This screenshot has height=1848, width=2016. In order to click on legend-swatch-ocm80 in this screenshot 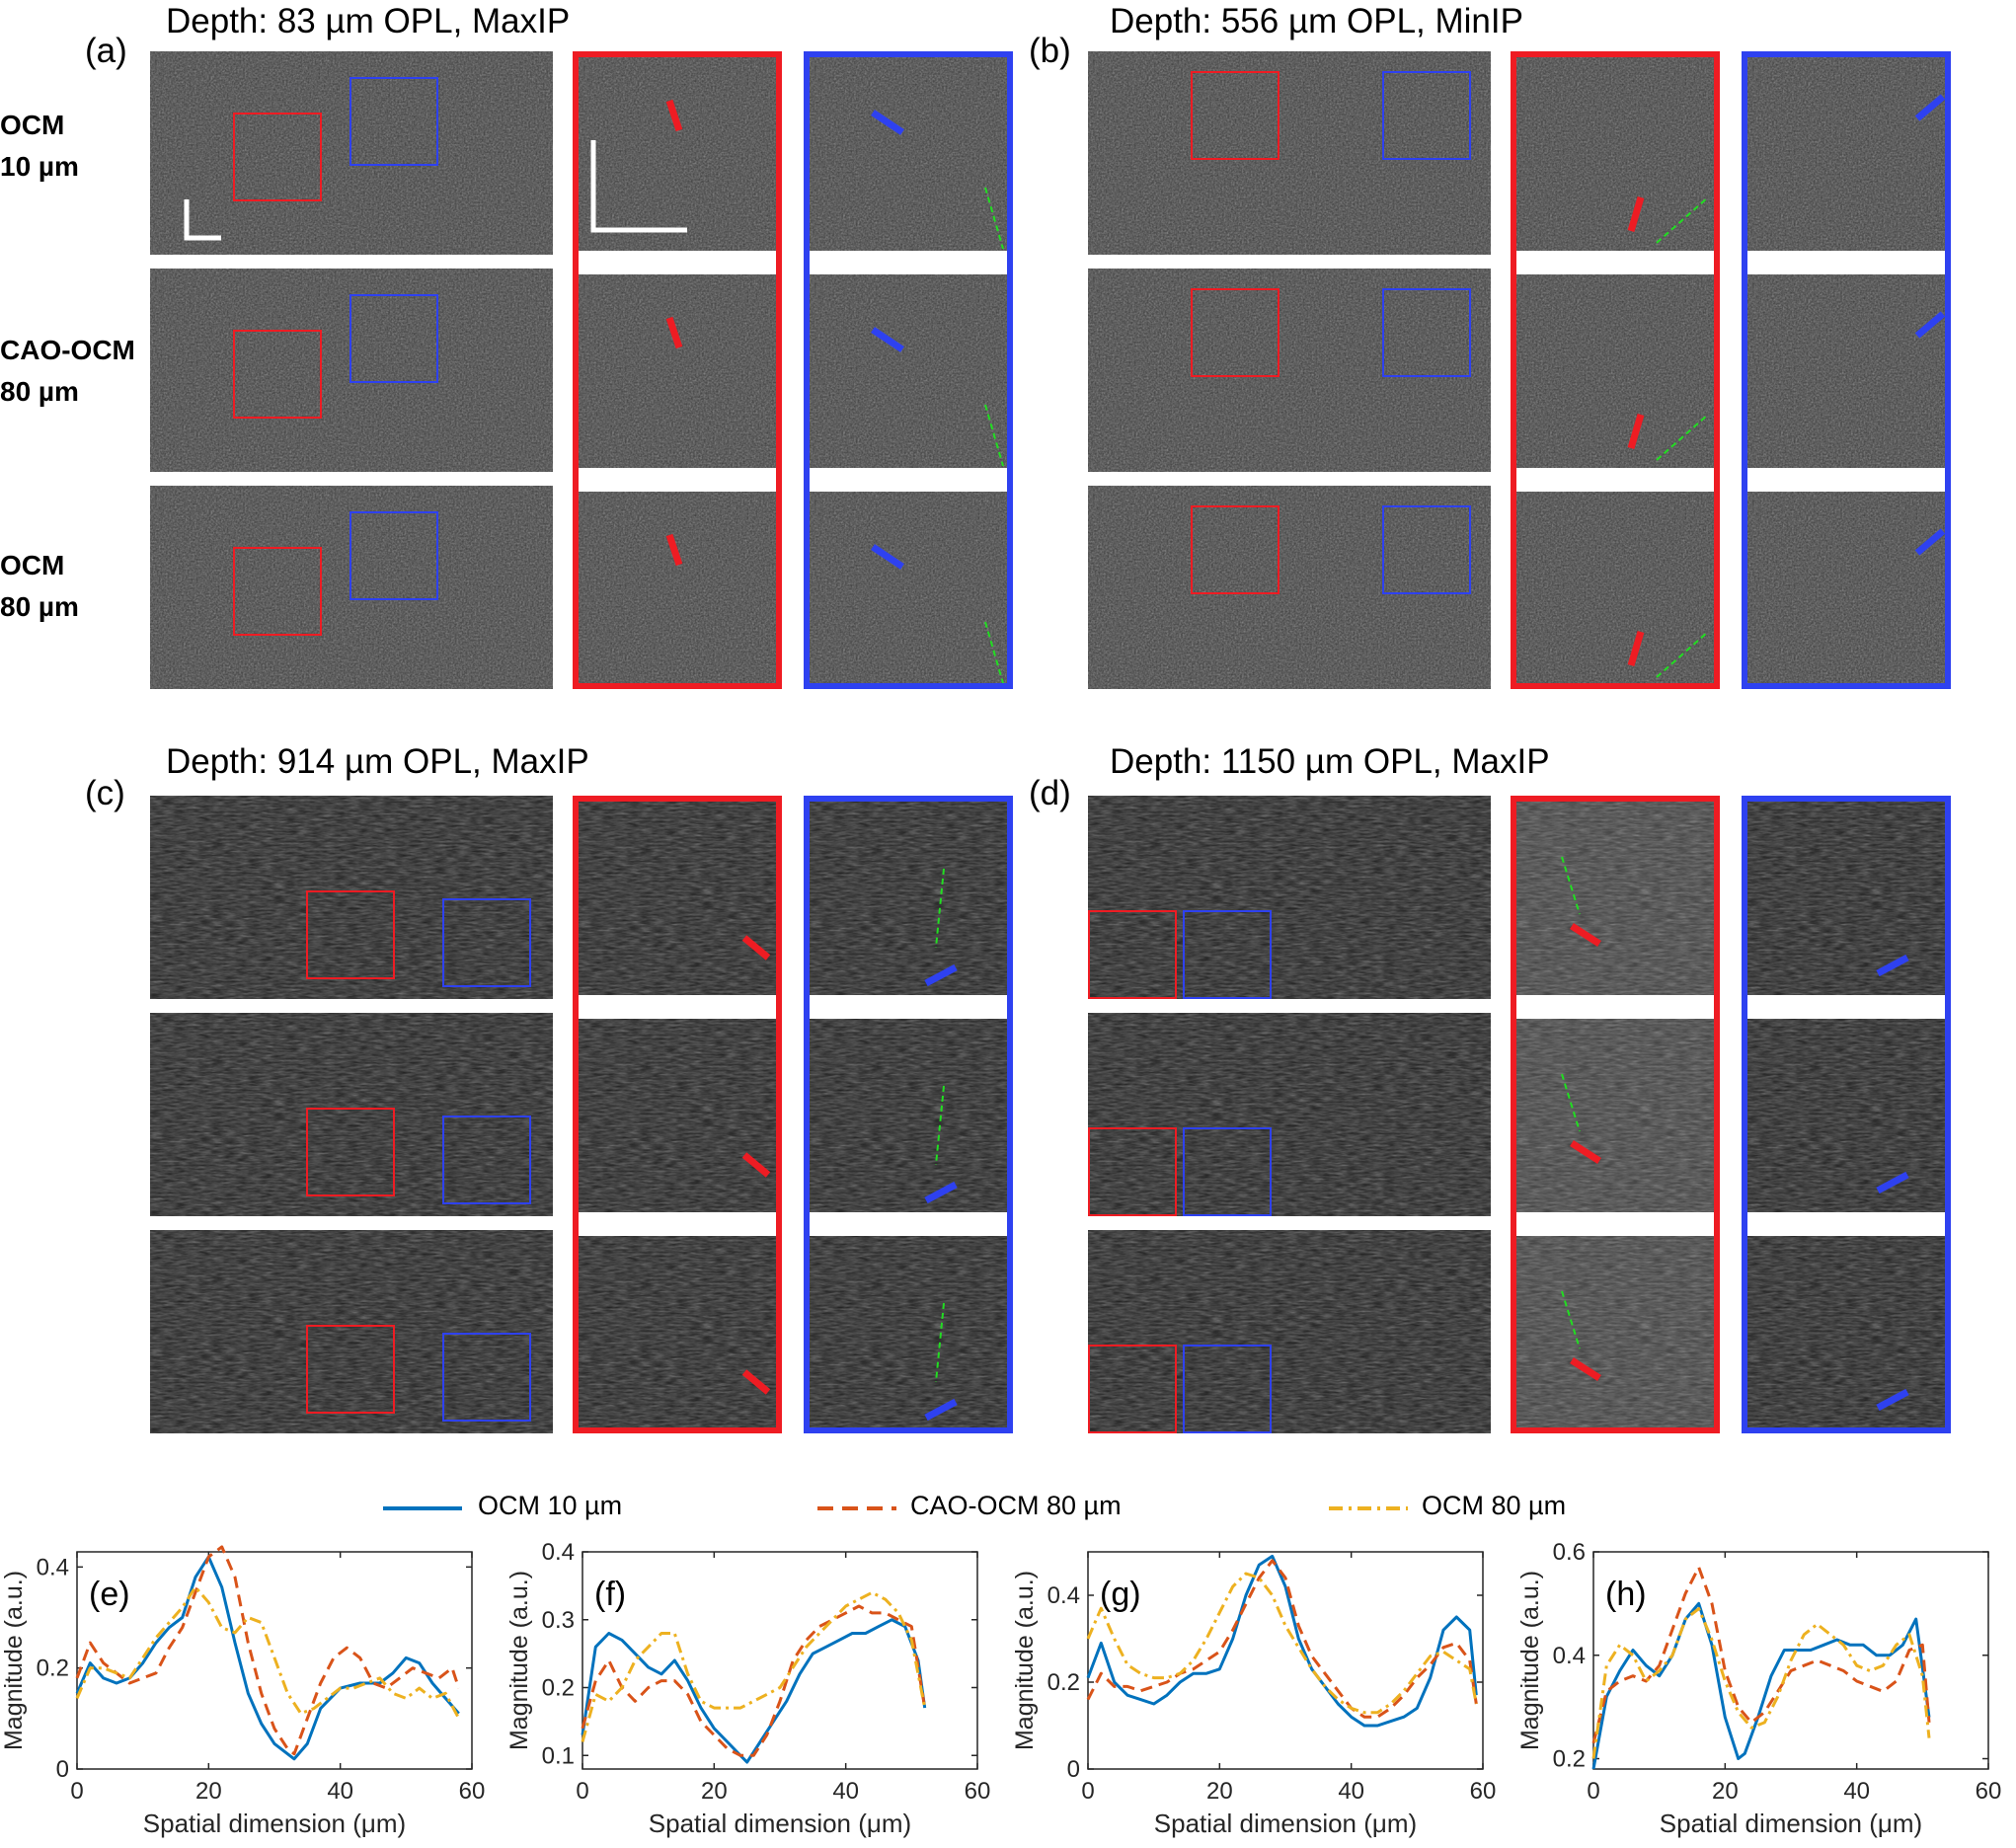, I will do `click(1368, 1508)`.